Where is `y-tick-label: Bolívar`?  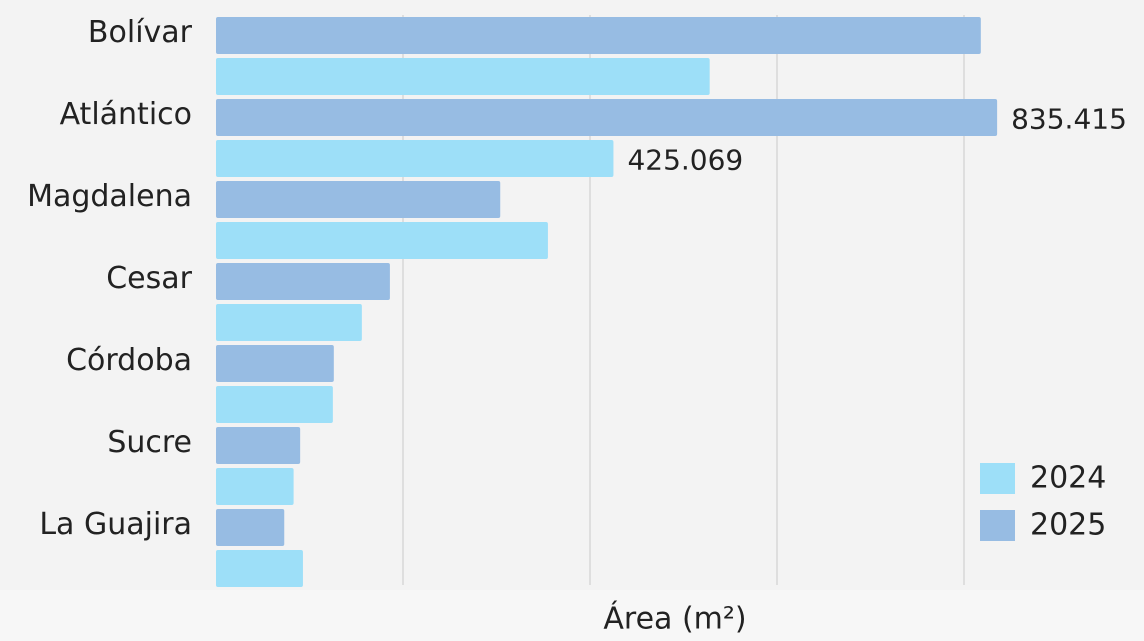
y-tick-label: Bolívar is located at coordinates (140, 32).